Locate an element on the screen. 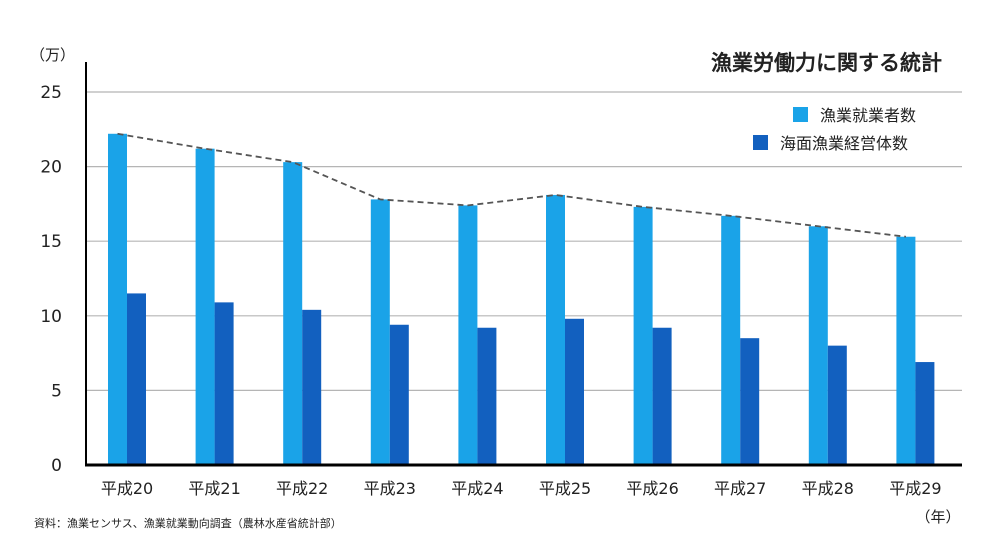  y-tick-label: 5 is located at coordinates (56, 391).